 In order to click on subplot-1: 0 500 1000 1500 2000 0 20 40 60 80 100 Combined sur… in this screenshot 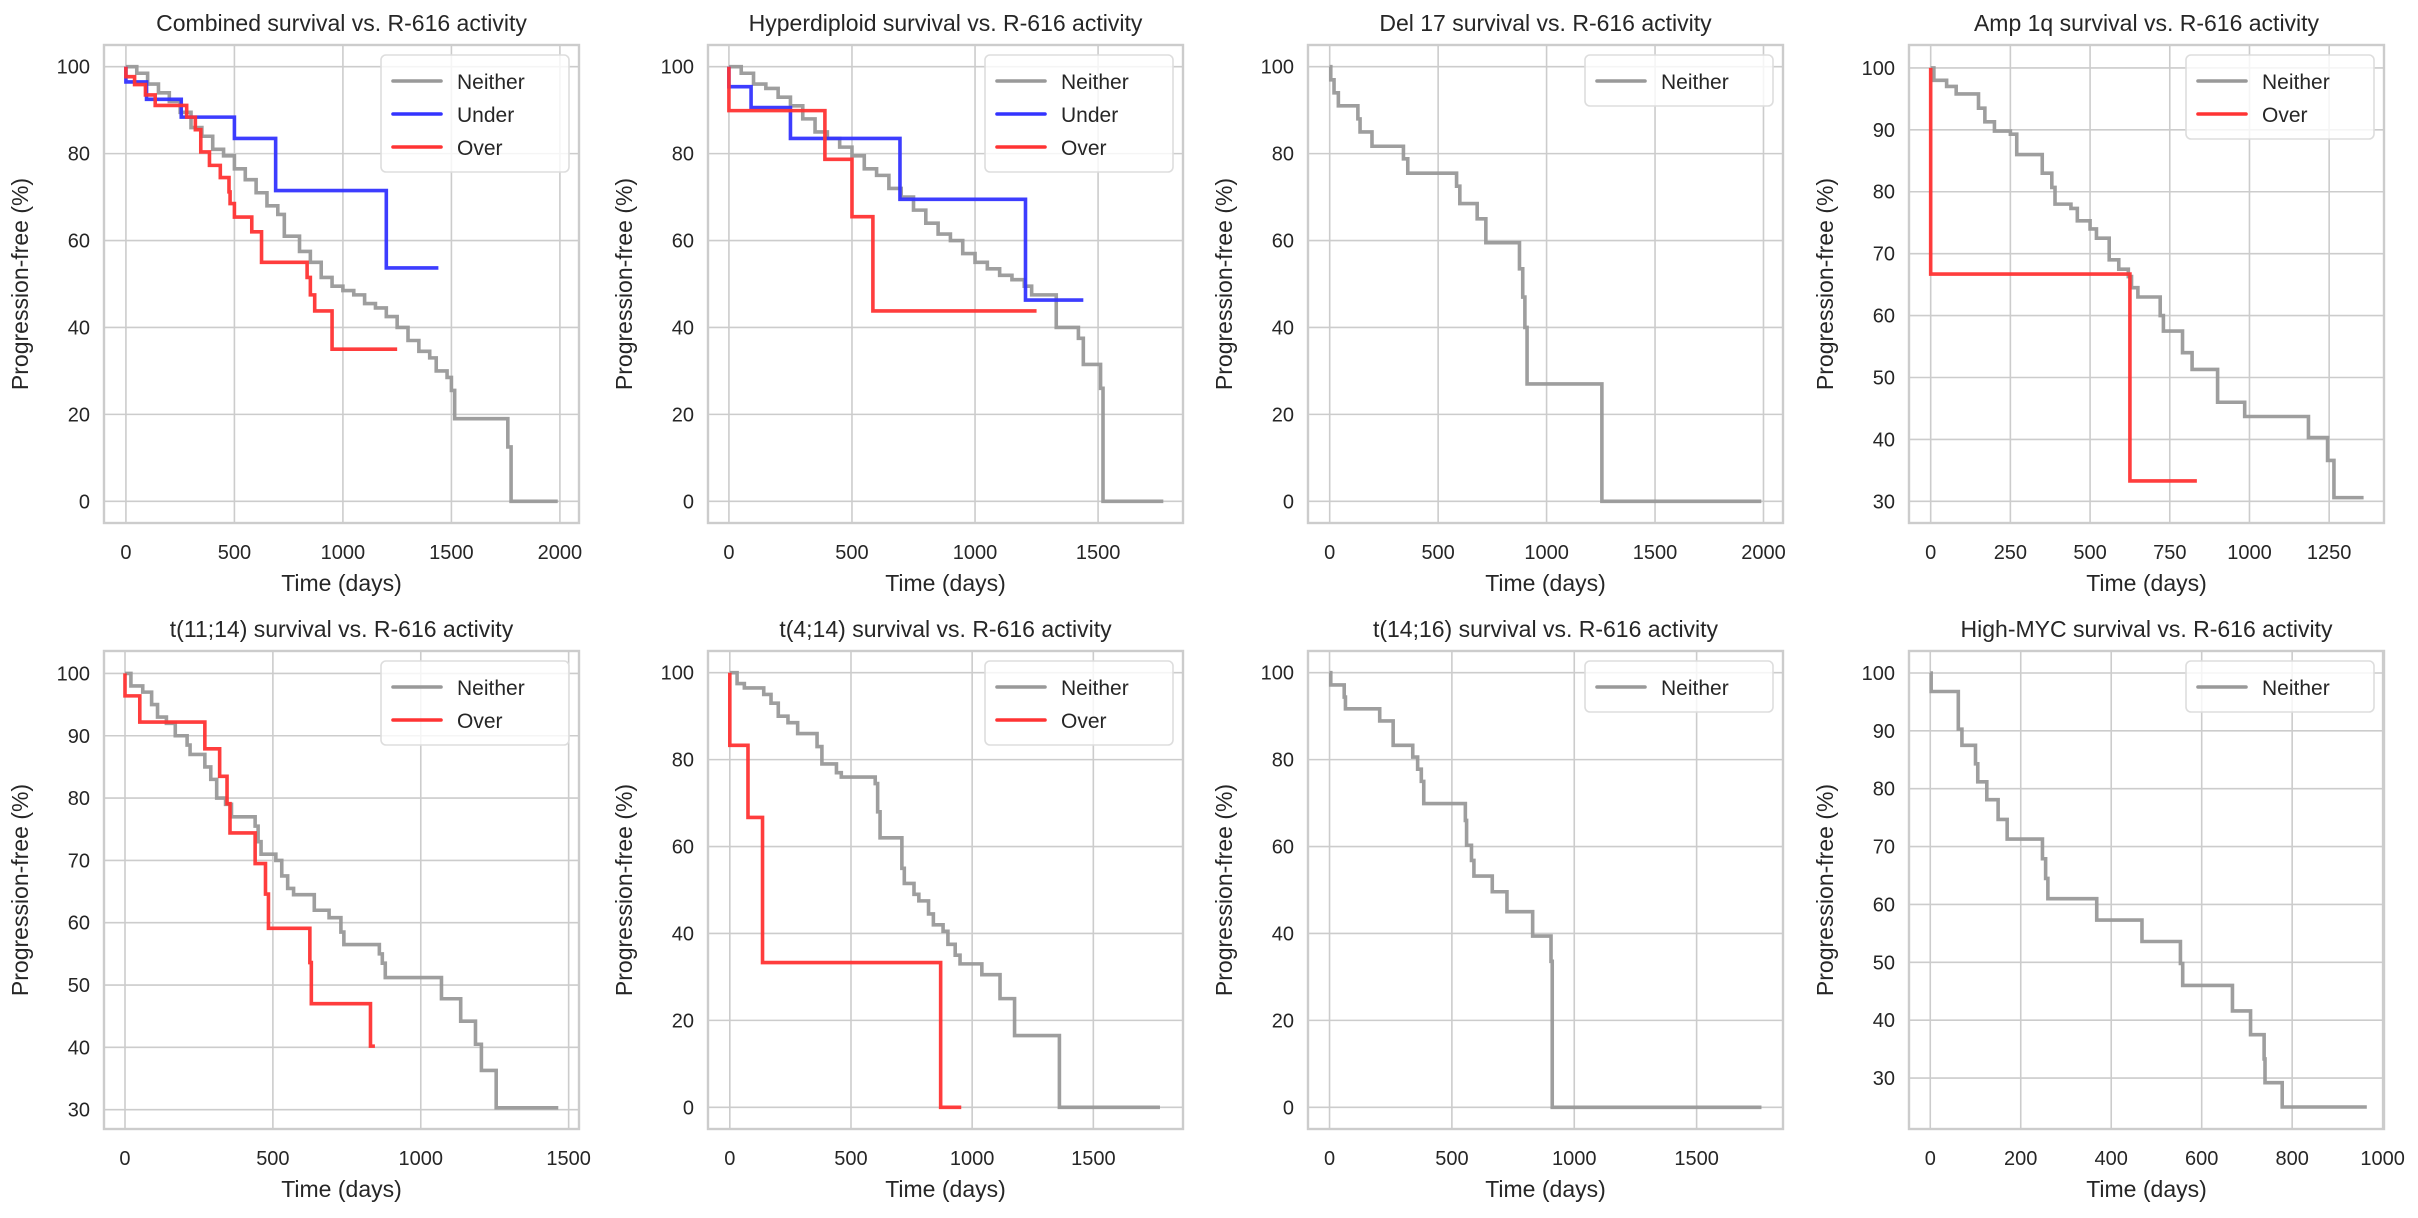, I will do `click(294, 303)`.